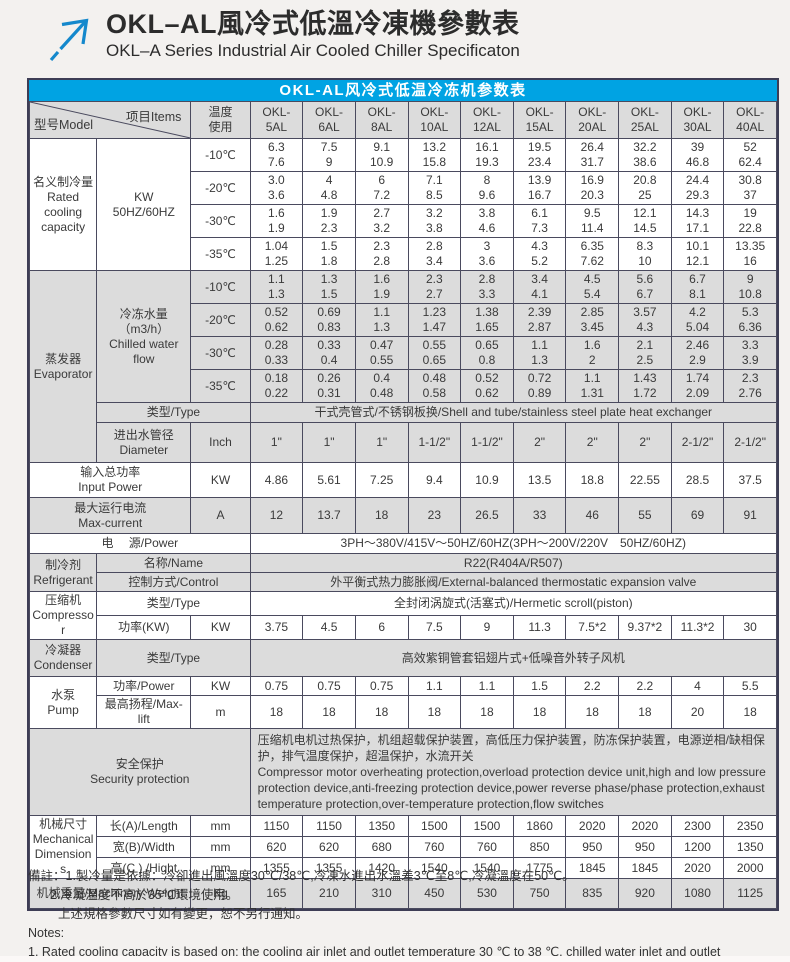 This screenshot has width=790, height=962. I want to click on temp-cell: -30℃, so click(220, 353).